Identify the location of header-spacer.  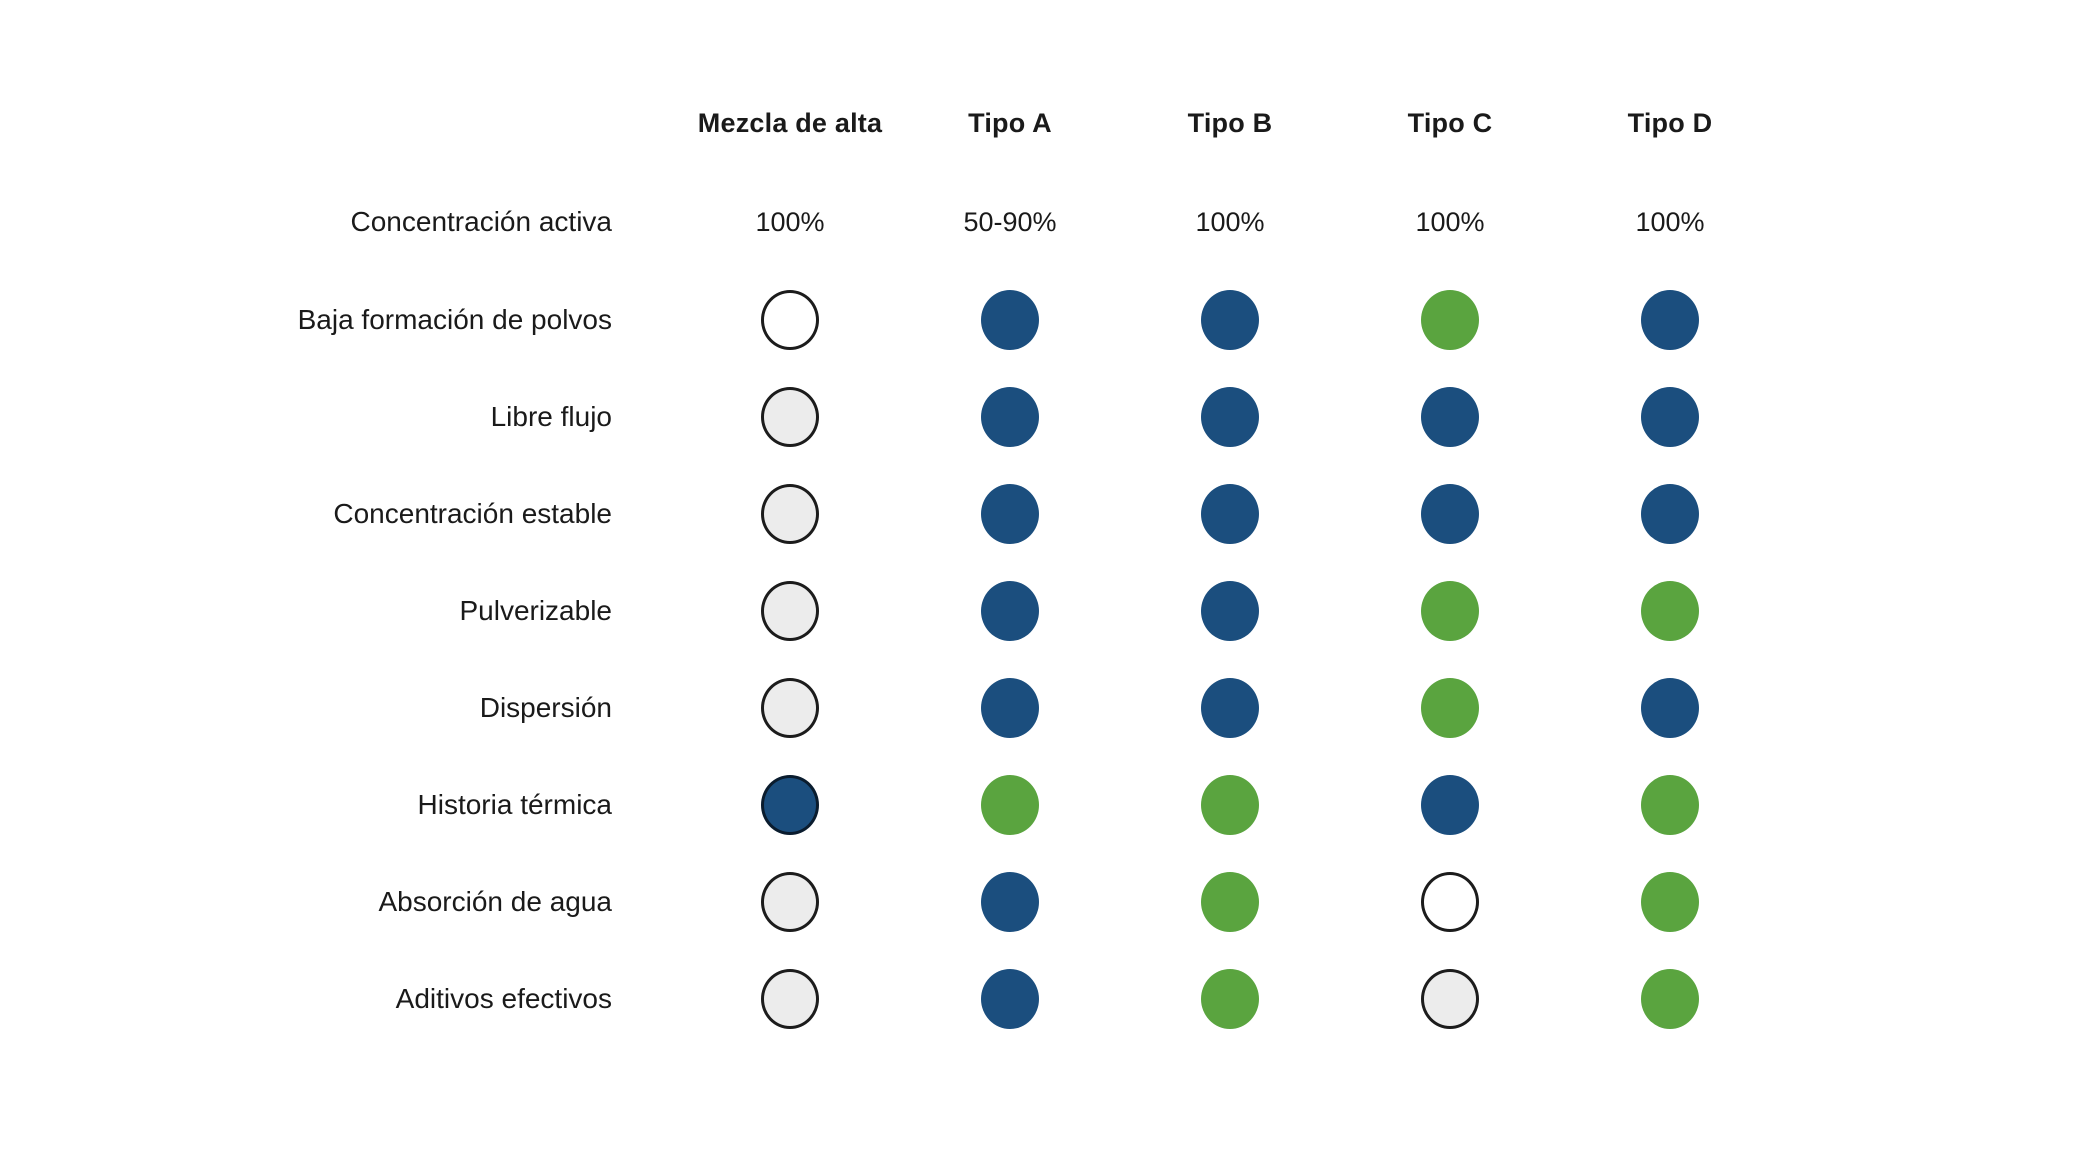
(420, 123).